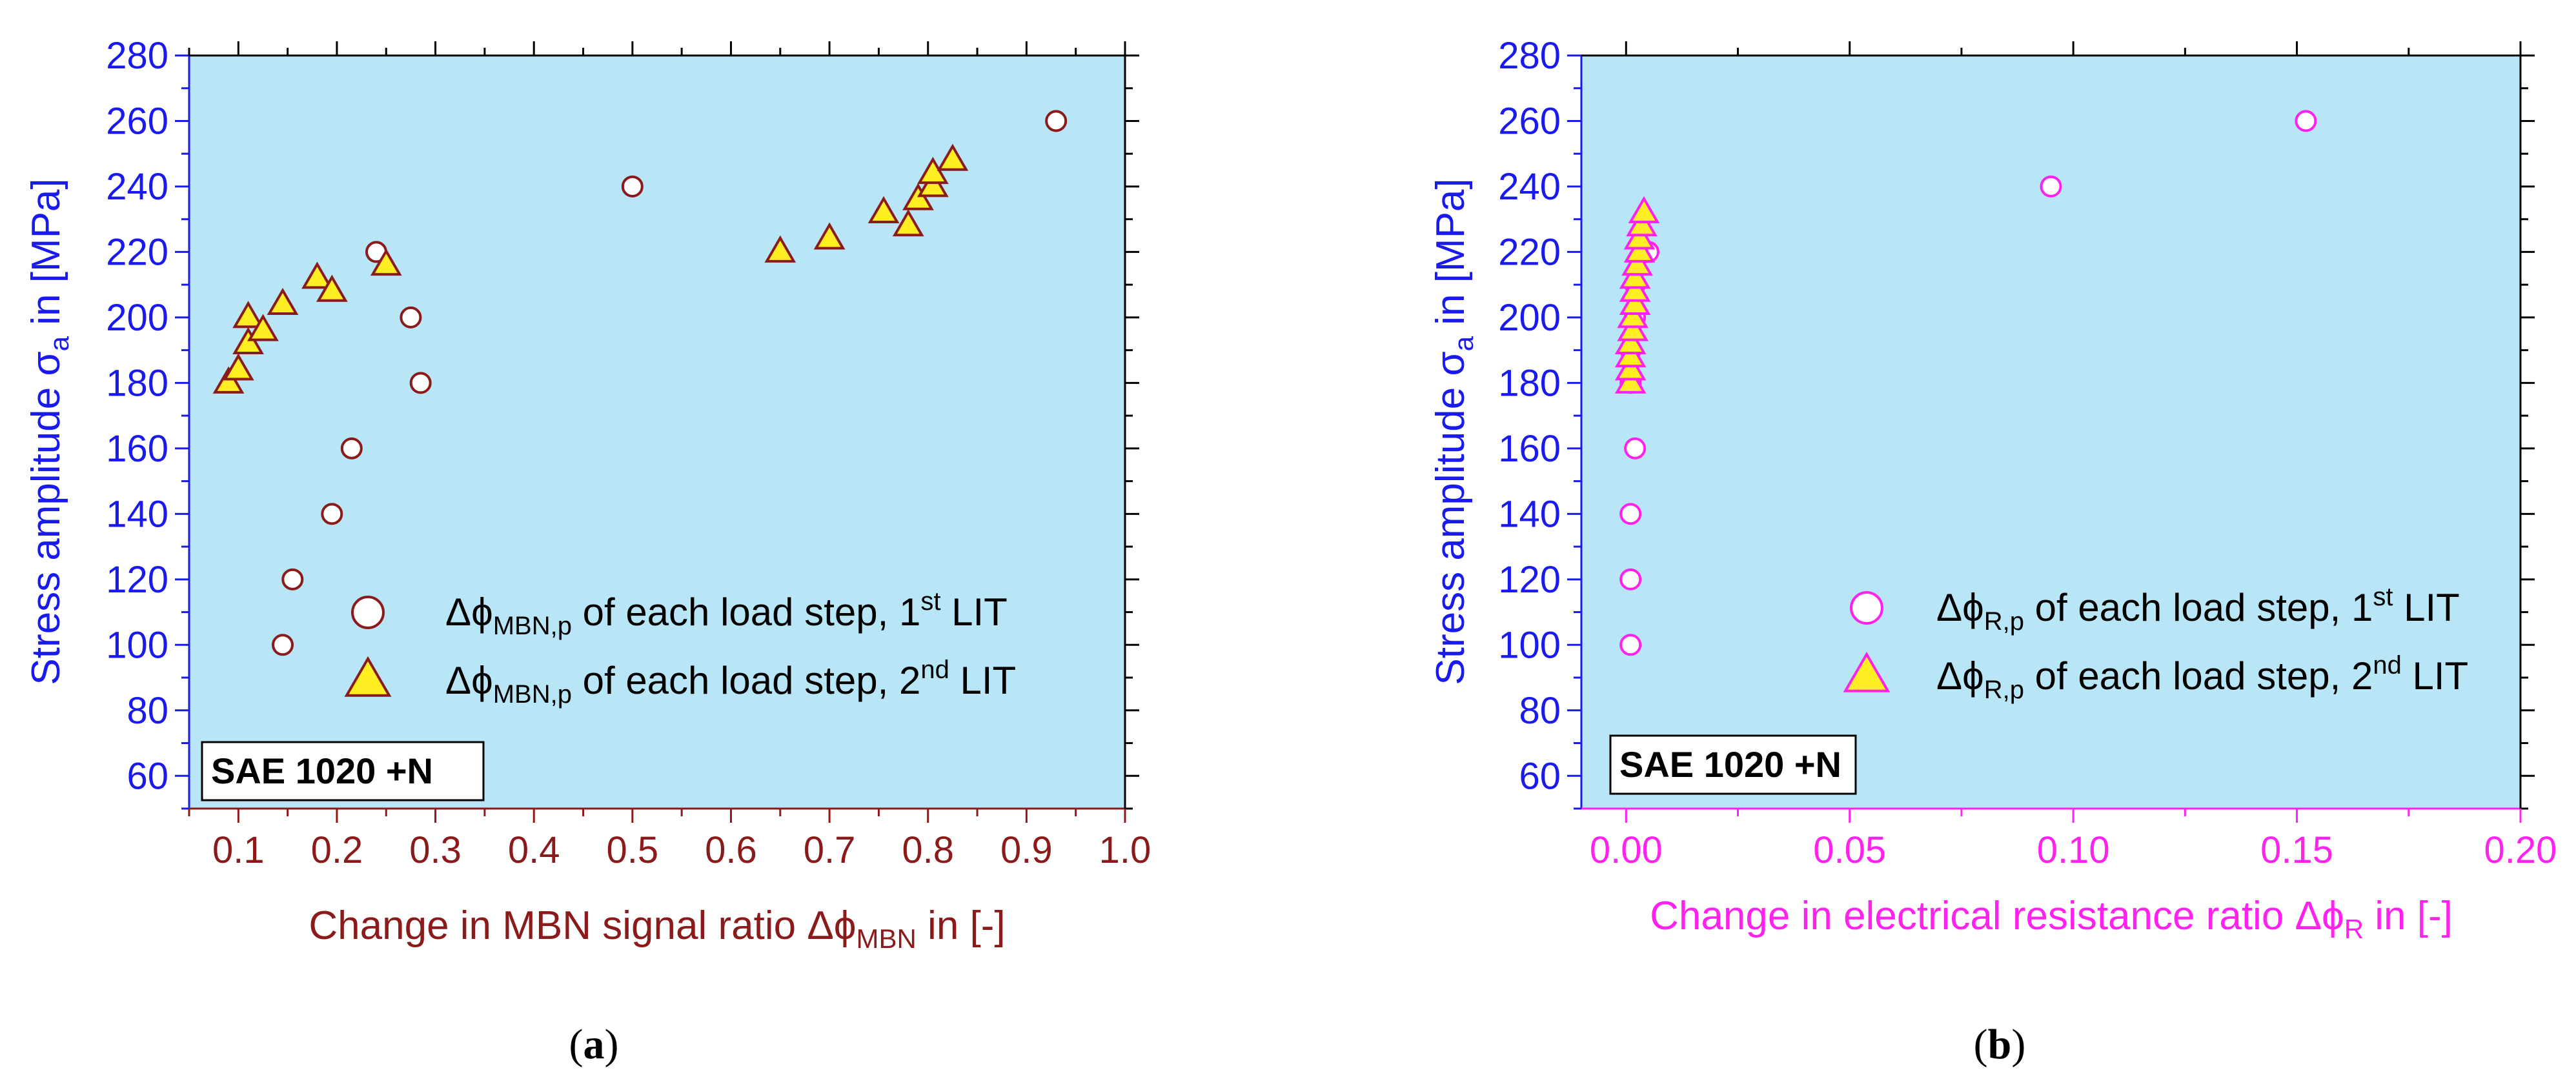  What do you see at coordinates (657, 928) in the screenshot?
I see `x-axis-label: Change in MBN signal ratio ΔϕMBN in [-]` at bounding box center [657, 928].